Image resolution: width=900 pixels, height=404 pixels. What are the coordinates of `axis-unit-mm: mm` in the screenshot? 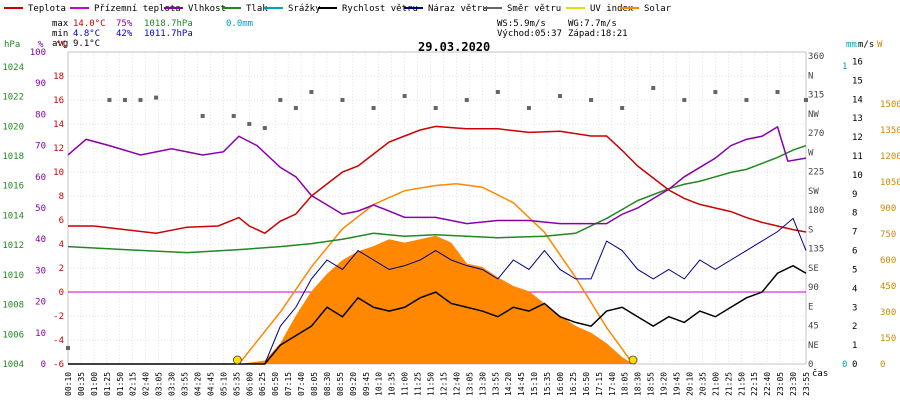 It's located at (851, 45).